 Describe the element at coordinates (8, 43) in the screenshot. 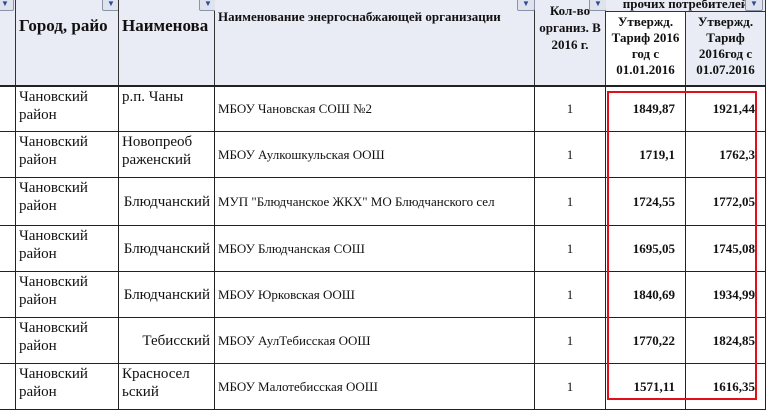

I see `row-header-cell: ▼` at that location.